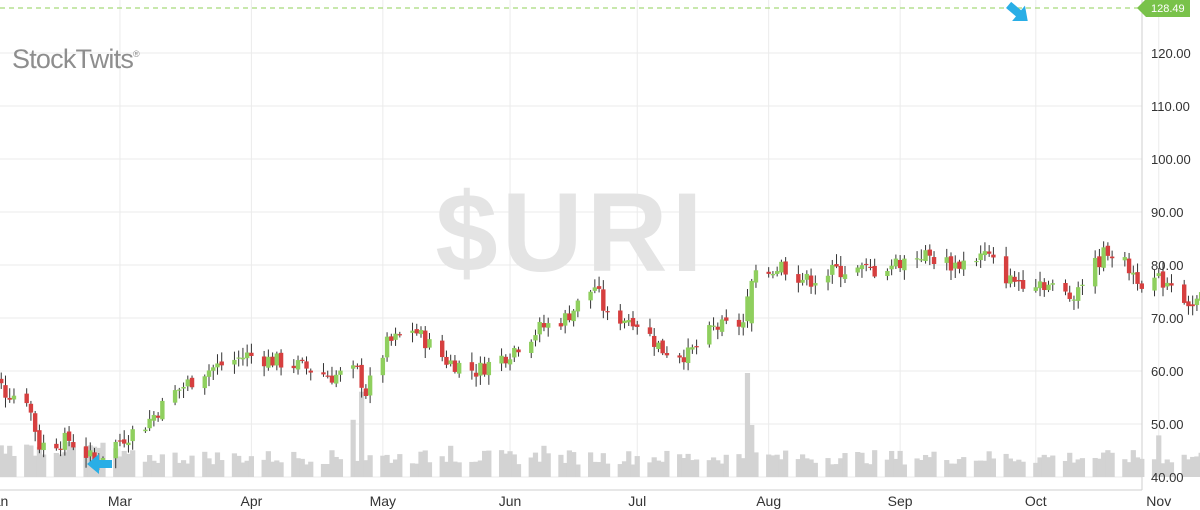  I want to click on y-tick-label: 80.00, so click(1167, 265).